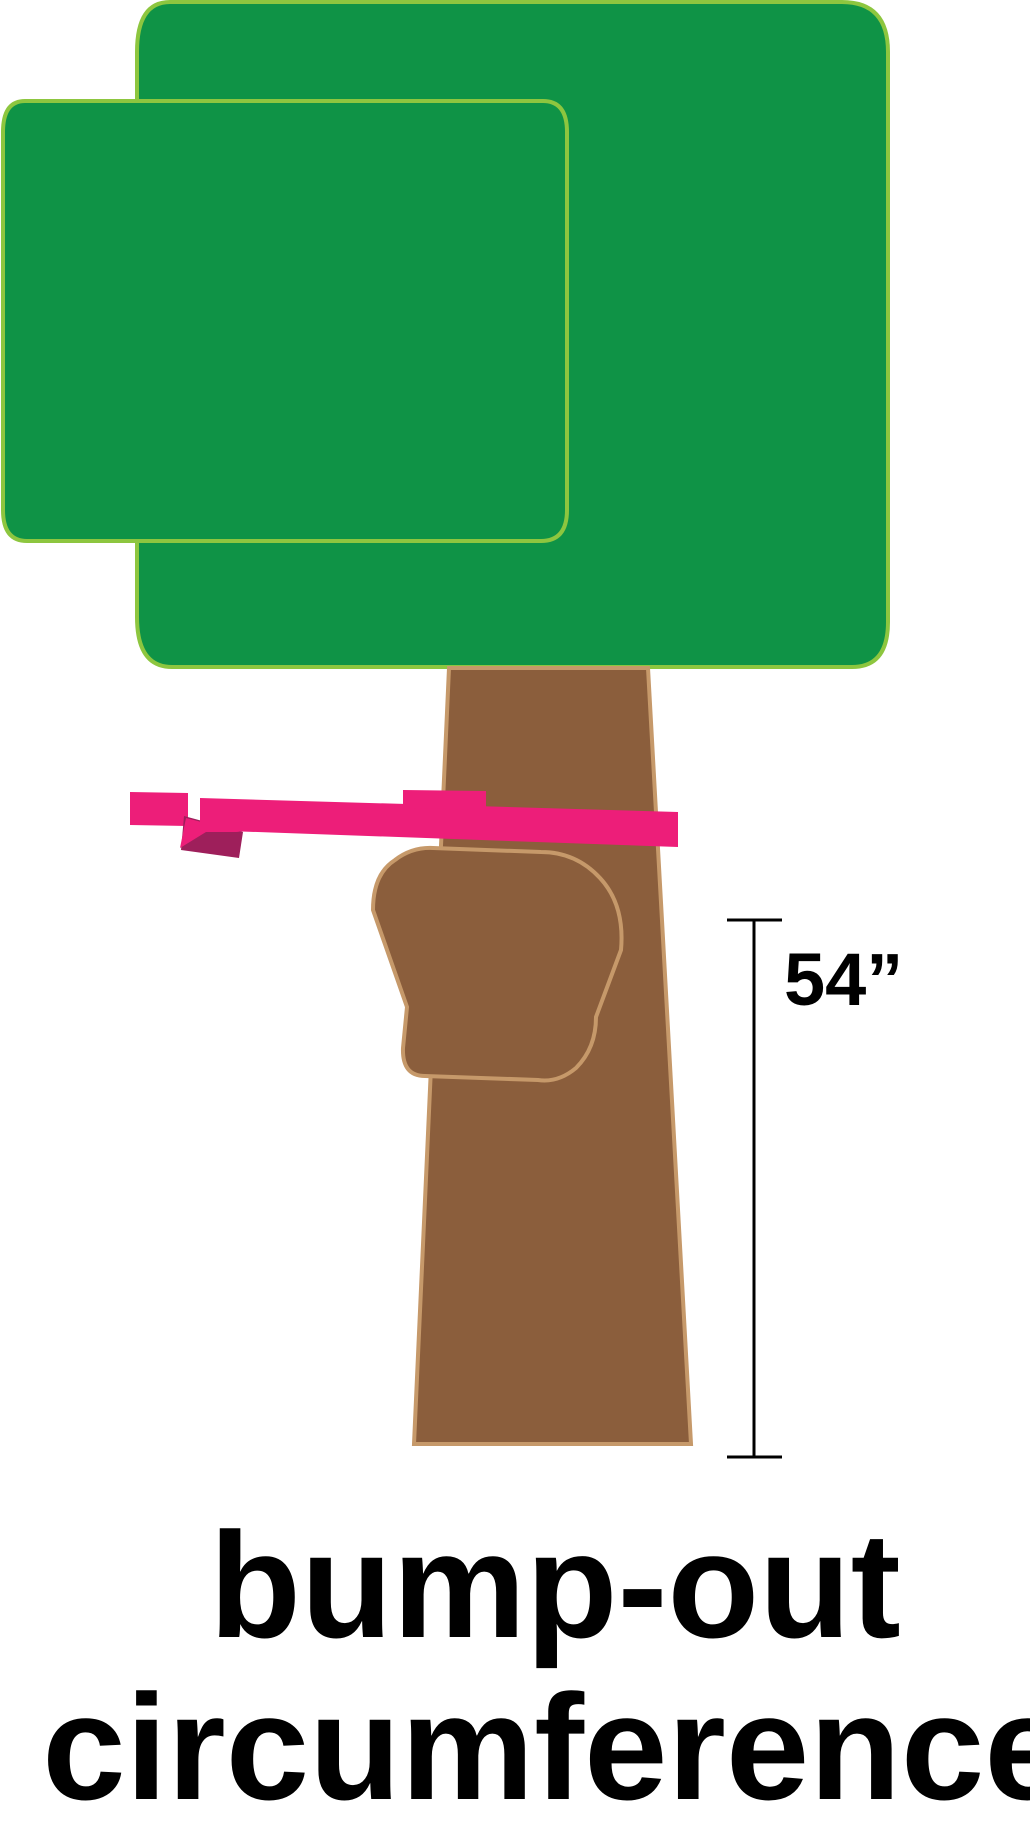  What do you see at coordinates (210, 833) in the screenshot?
I see `tape-fold-top` at bounding box center [210, 833].